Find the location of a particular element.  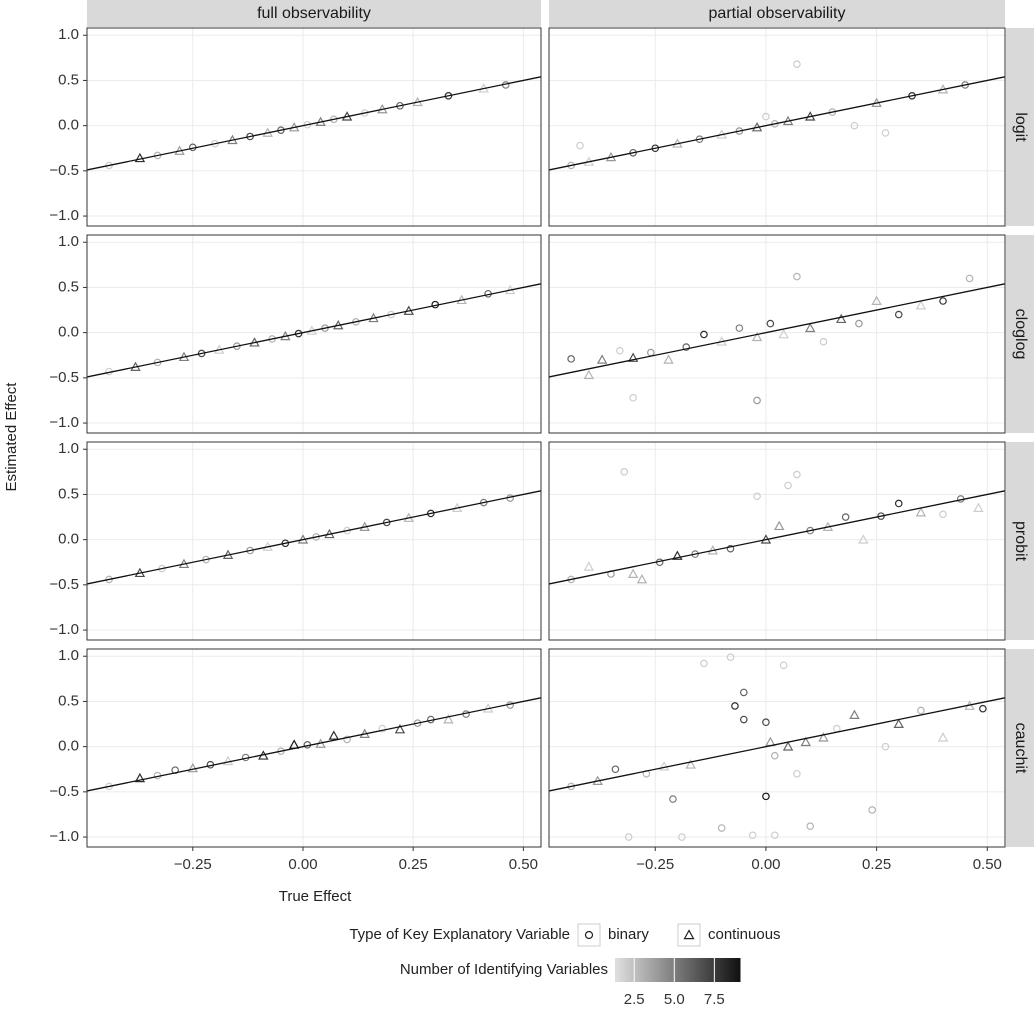

legend-label: binary is located at coordinates (628, 934).